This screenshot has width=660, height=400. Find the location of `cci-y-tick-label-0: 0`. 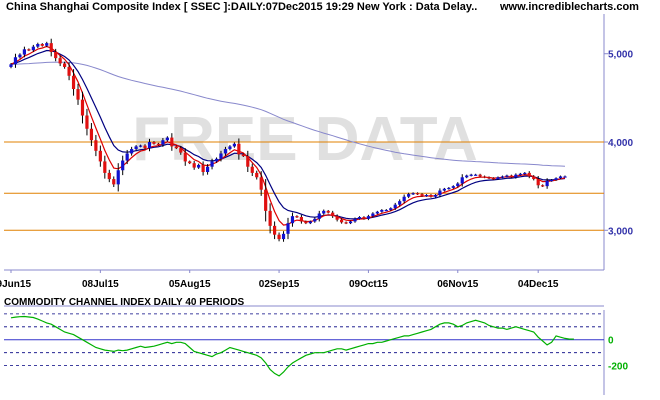

cci-y-tick-label-0: 0 is located at coordinates (611, 341).